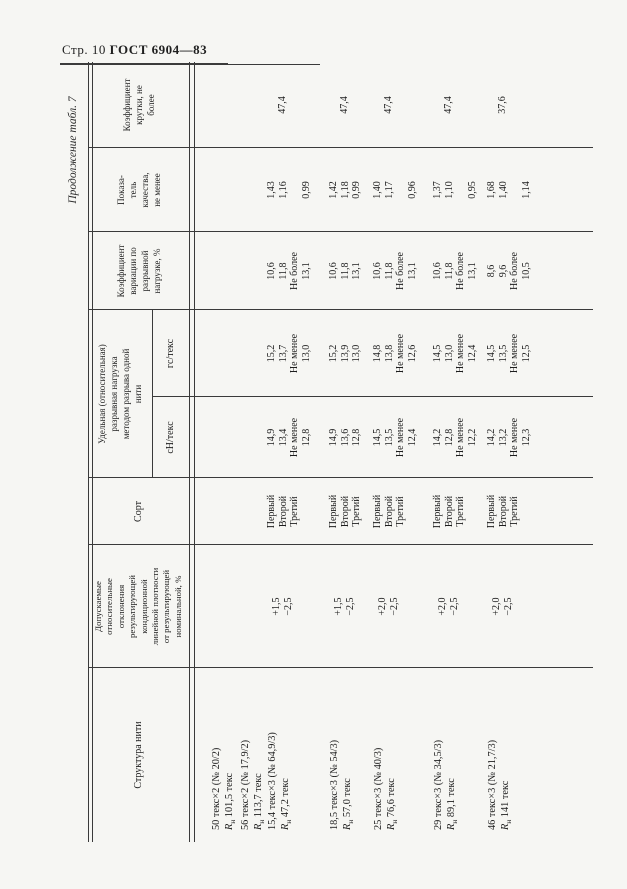 This screenshot has width=627, height=889. What do you see at coordinates (289, 190) in the screenshot?
I see `cell-quality: 1,43 1,16 0,99` at bounding box center [289, 190].